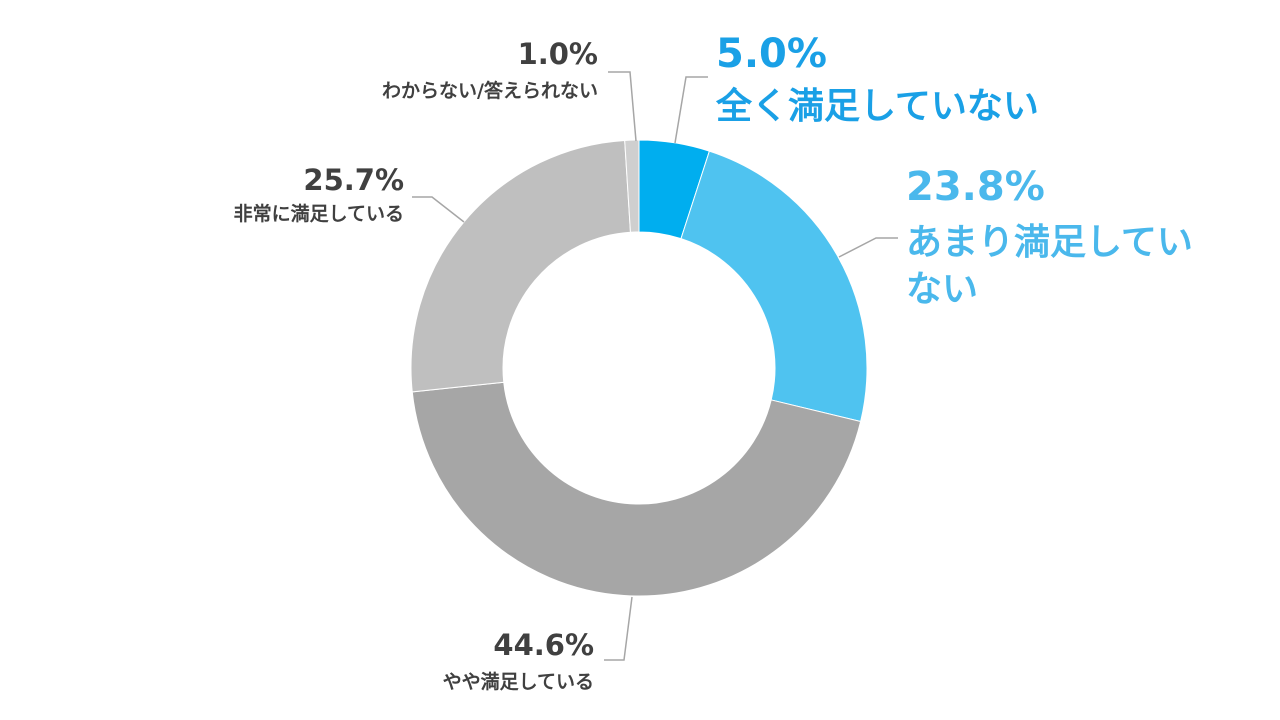 Image resolution: width=1280 pixels, height=720 pixels. Describe the element at coordinates (1049, 242) in the screenshot. I see `data-label-text-1-1: あまり満足してい` at that location.